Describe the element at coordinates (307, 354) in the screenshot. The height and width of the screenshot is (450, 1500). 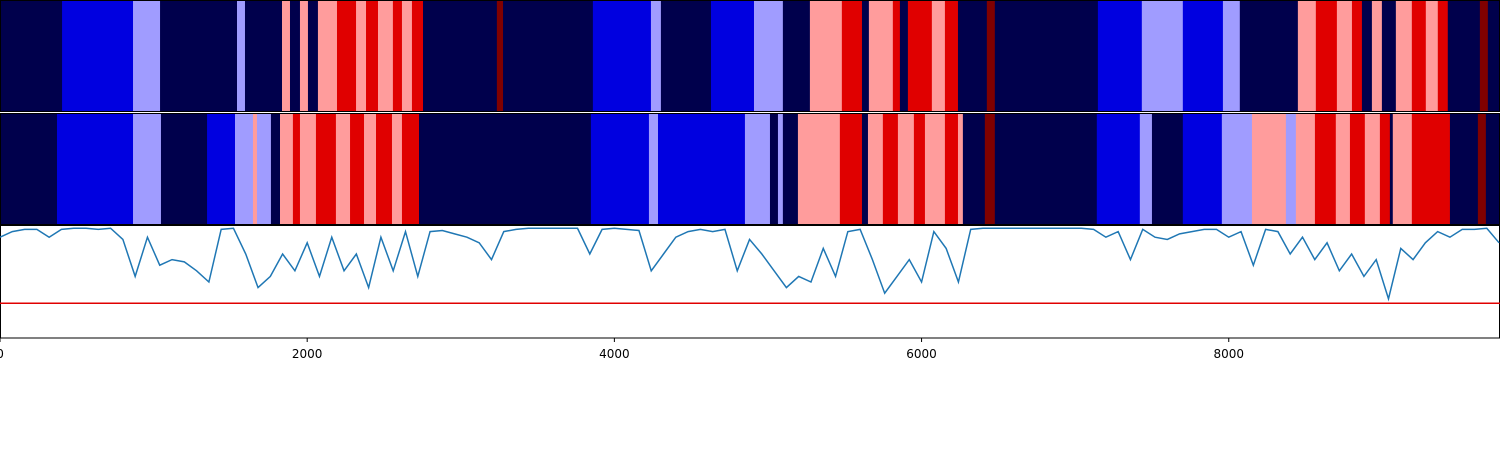
I see `x-tick-label: 2000` at that location.